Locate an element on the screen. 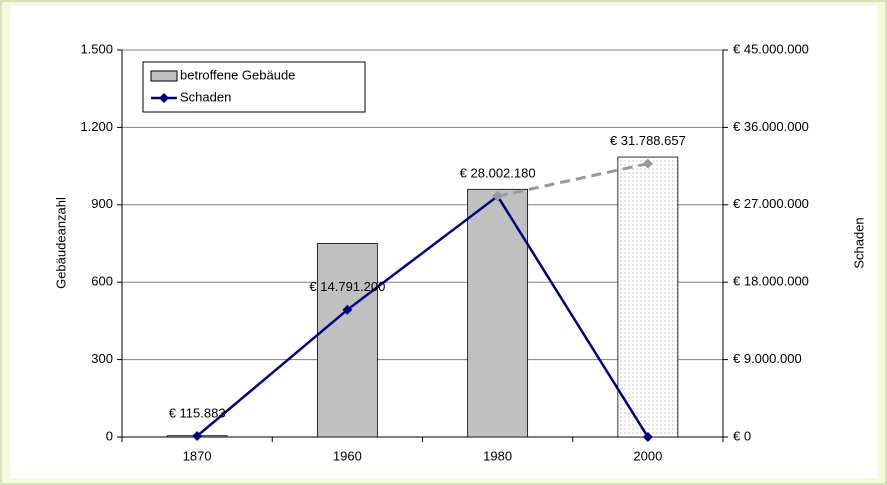 The image size is (887, 485). y2-tick-label: € 9.000.000 is located at coordinates (767, 358).